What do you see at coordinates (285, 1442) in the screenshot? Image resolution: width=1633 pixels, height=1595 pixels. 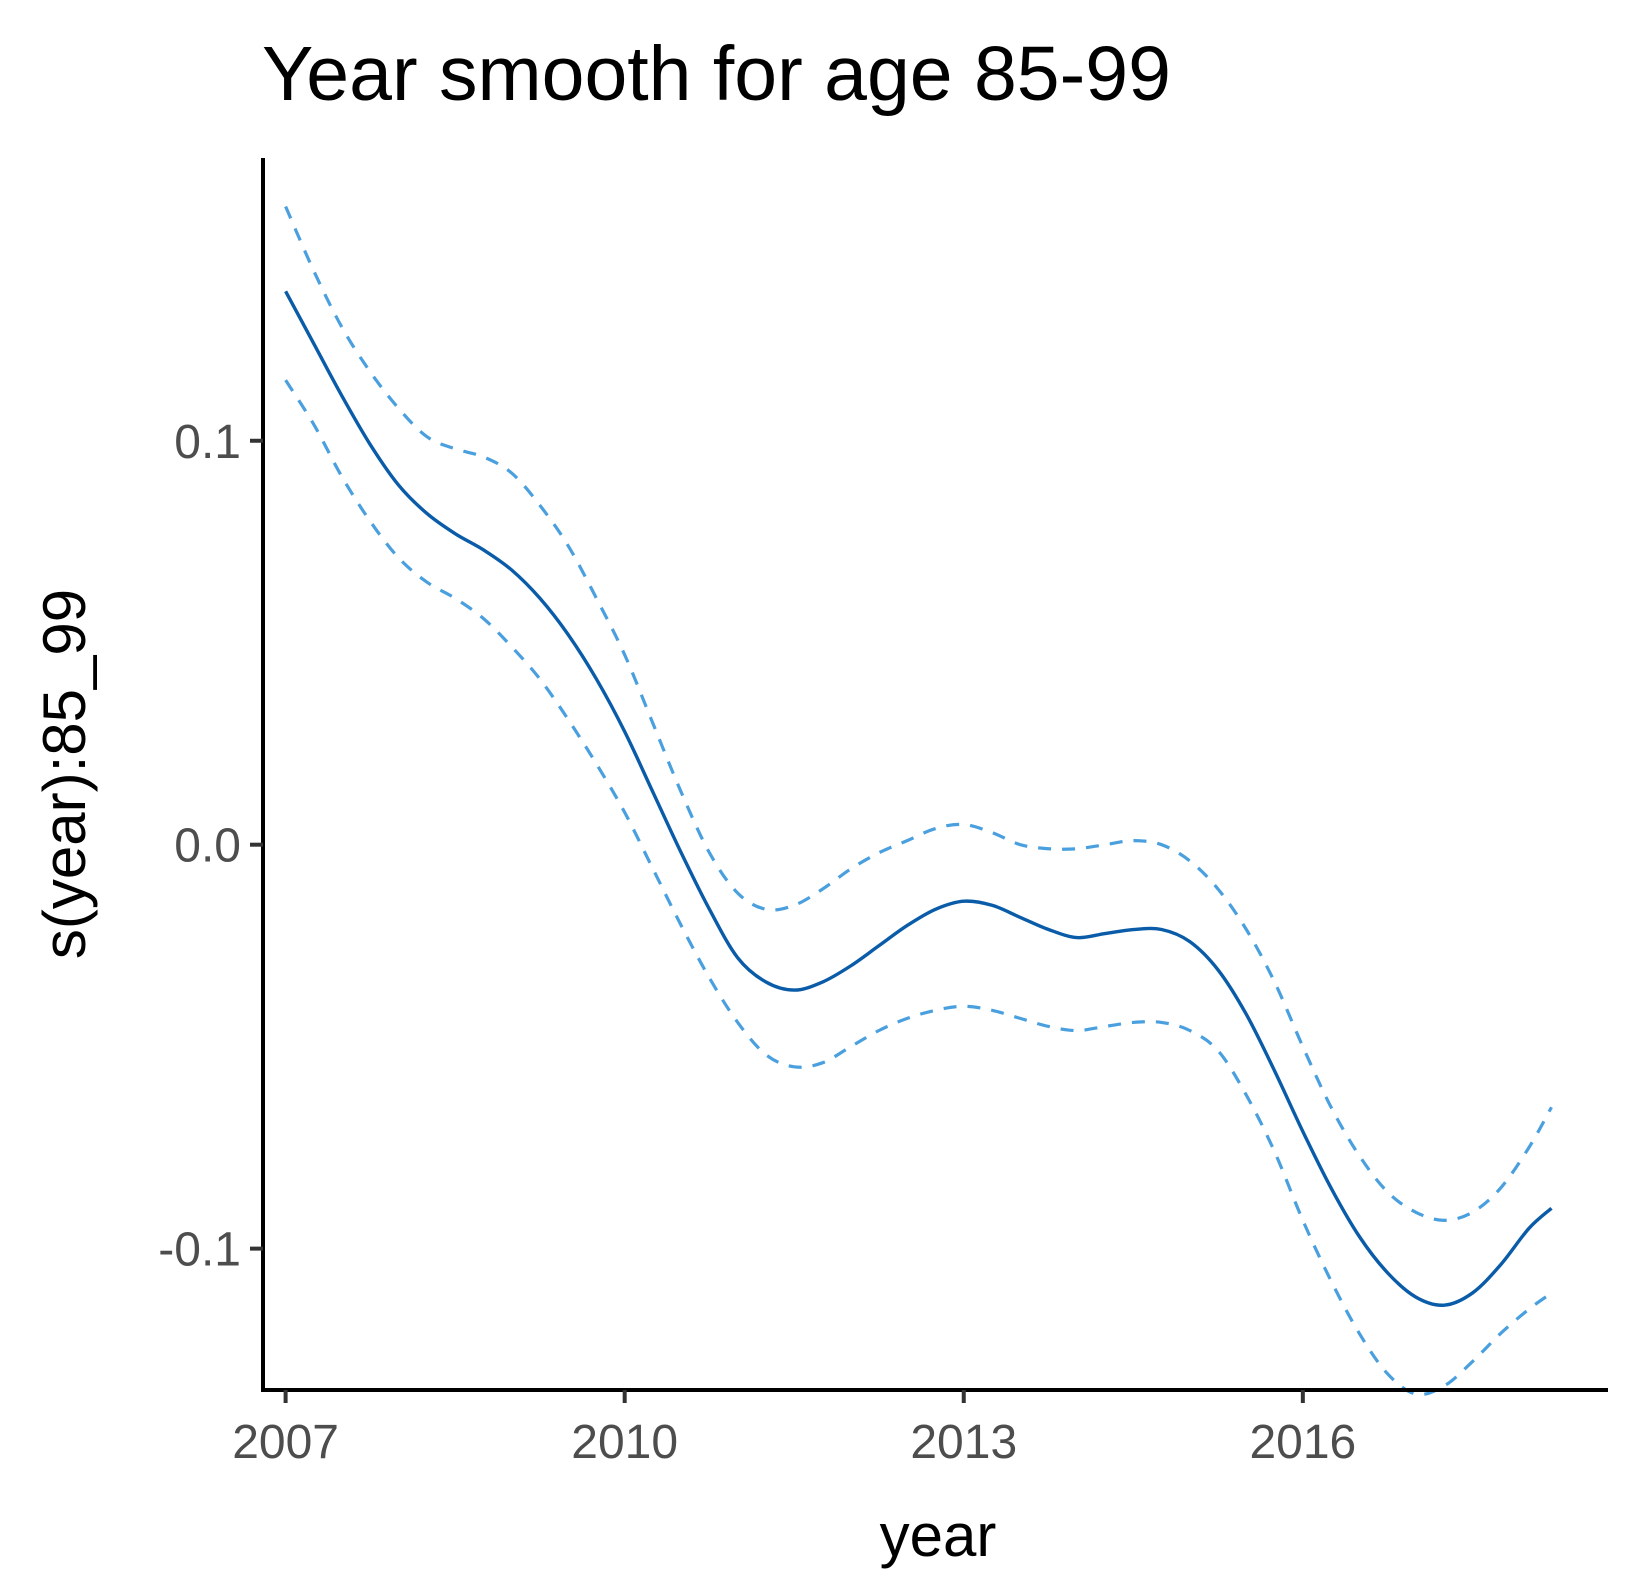 I see `x-tick-label: 2007` at bounding box center [285, 1442].